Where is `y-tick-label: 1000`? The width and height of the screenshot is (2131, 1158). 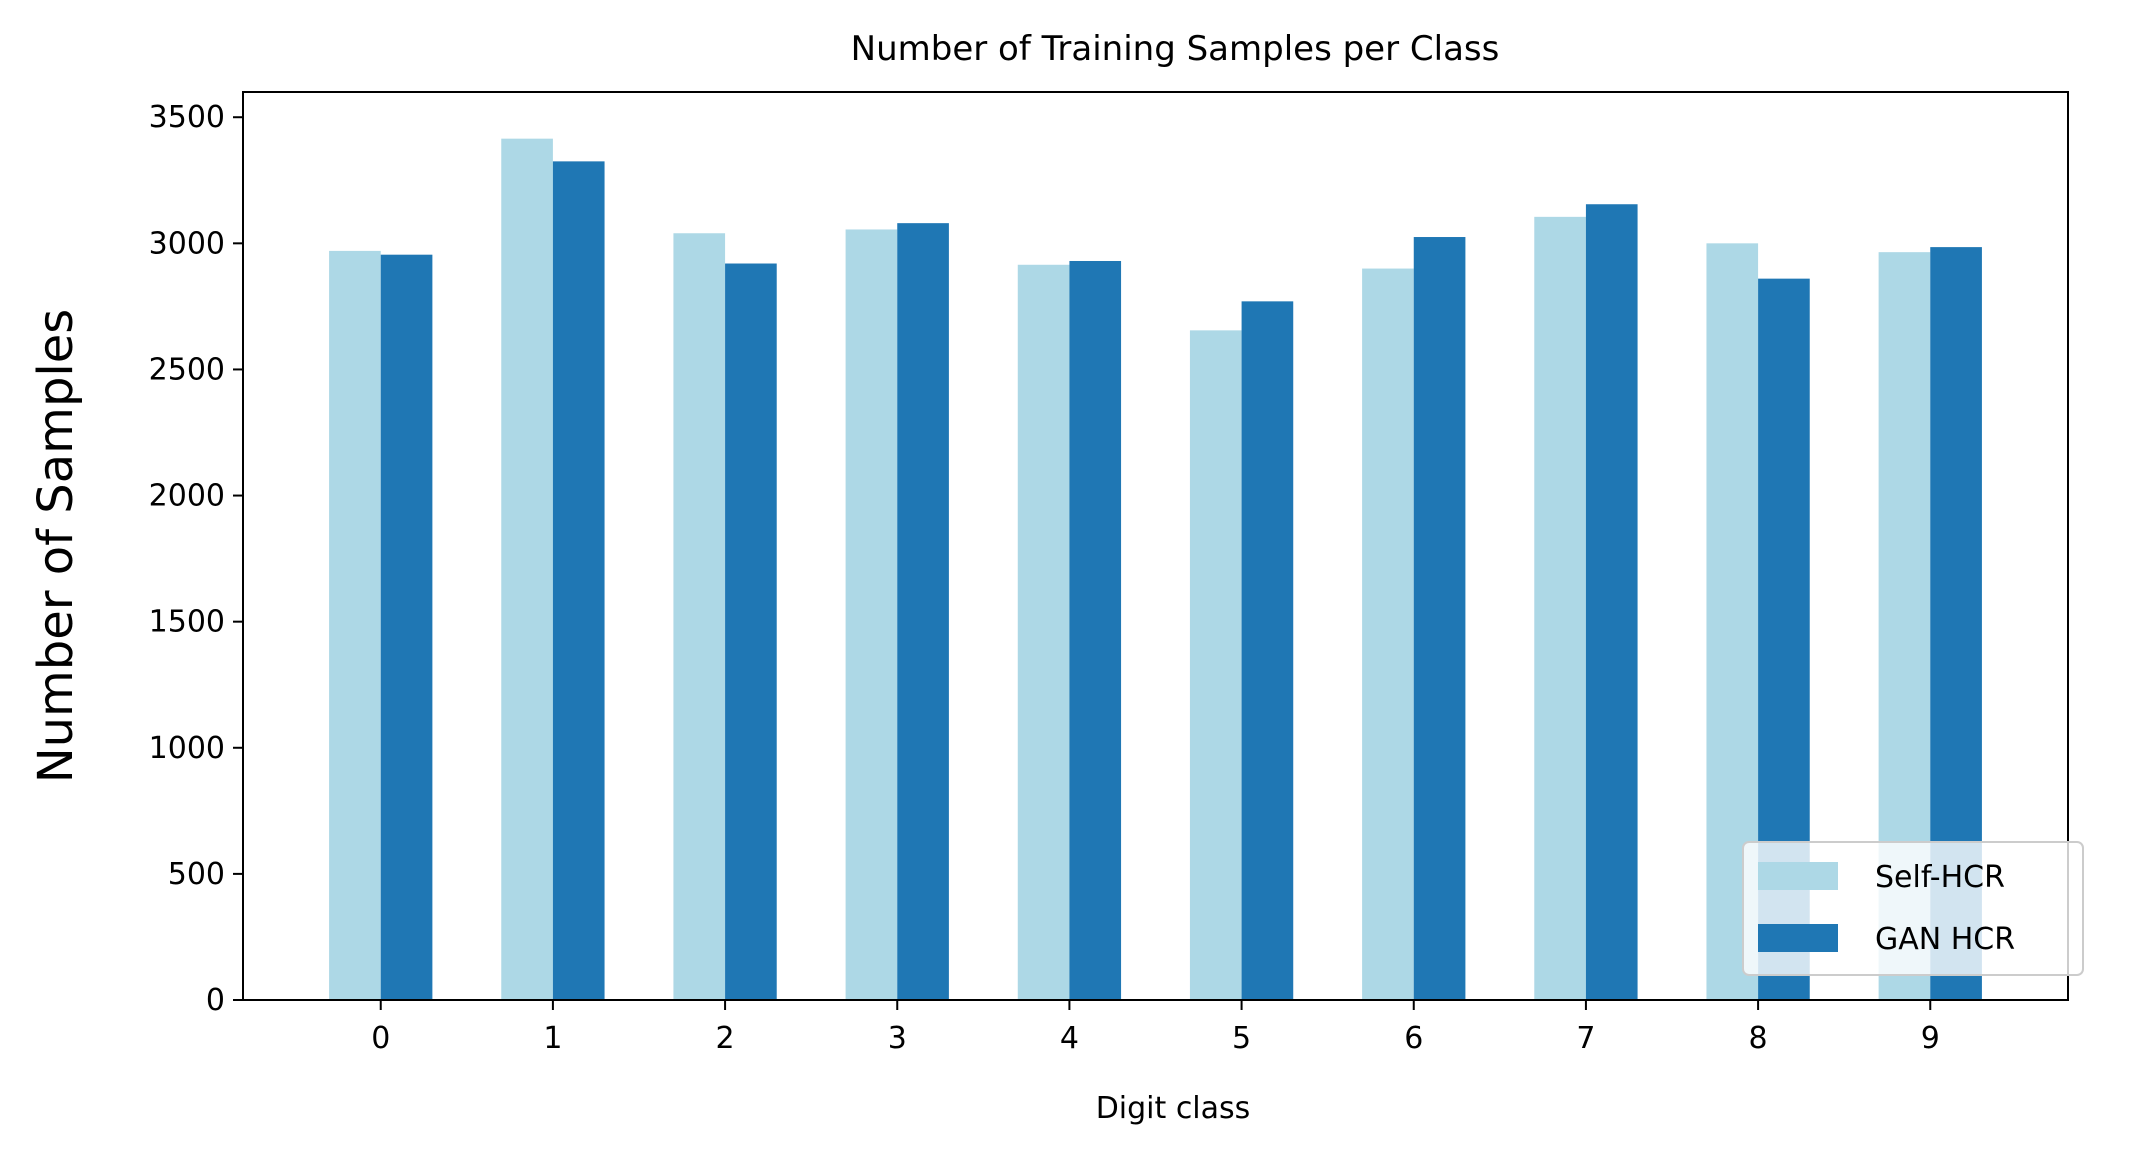 y-tick-label: 1000 is located at coordinates (187, 748).